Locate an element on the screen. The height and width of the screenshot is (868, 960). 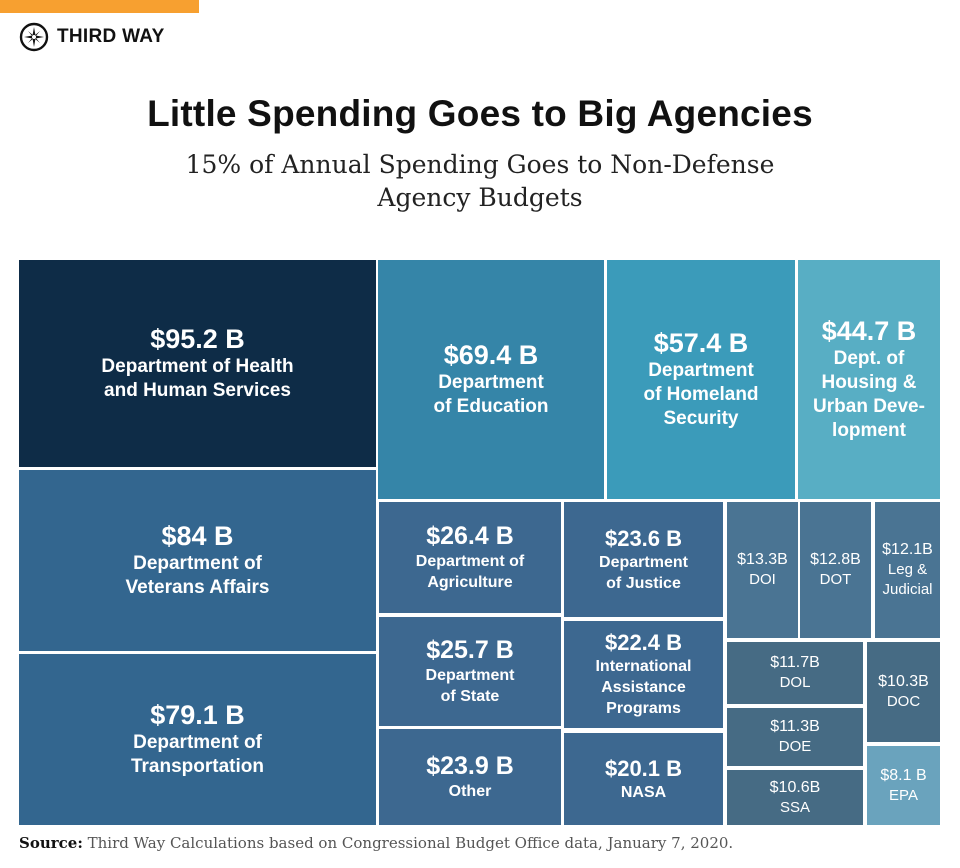
cell-value-label: $57.4 B is located at coordinates (701, 343).